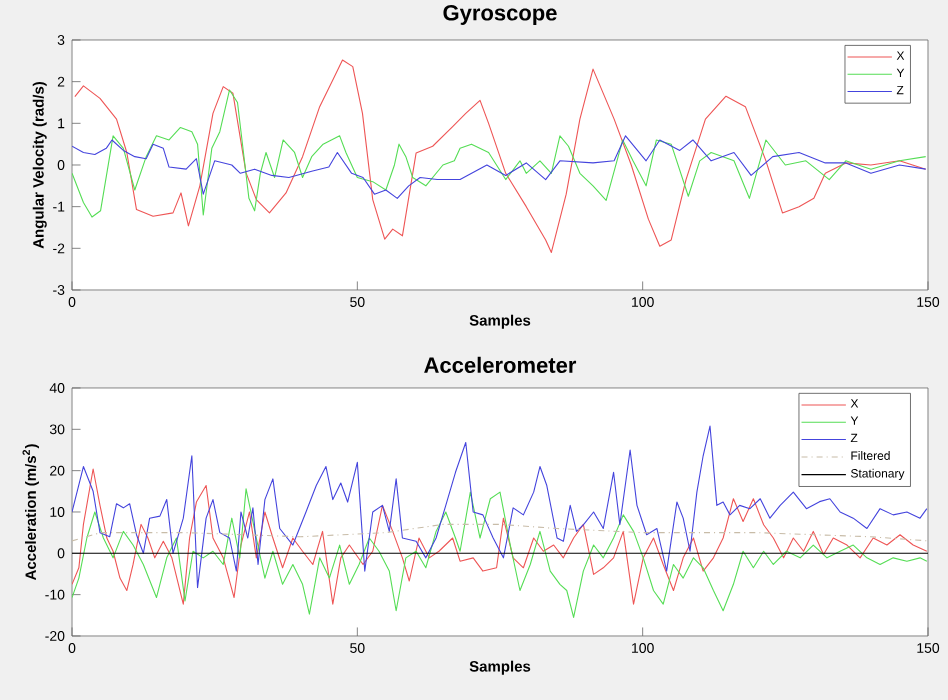  I want to click on chart-title: Accelerometer, so click(500, 364).